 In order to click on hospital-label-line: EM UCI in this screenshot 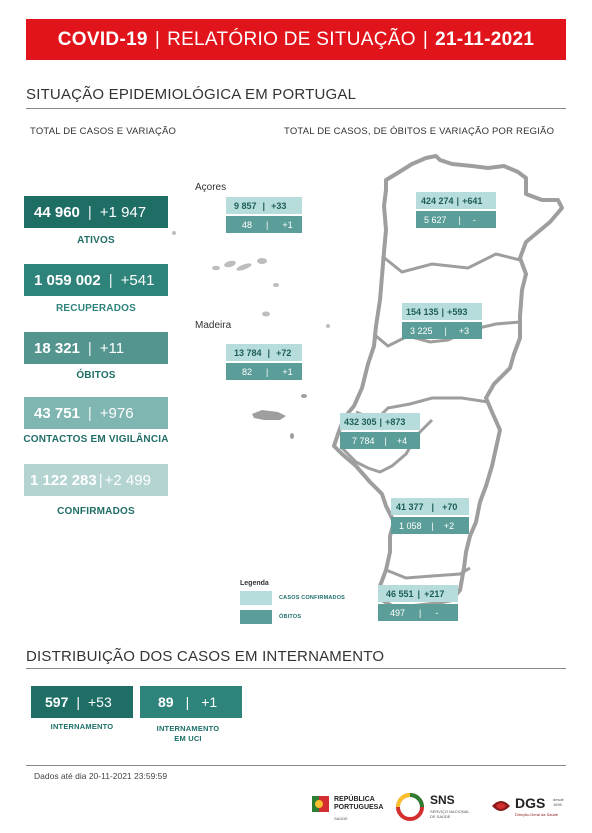, I will do `click(188, 738)`.